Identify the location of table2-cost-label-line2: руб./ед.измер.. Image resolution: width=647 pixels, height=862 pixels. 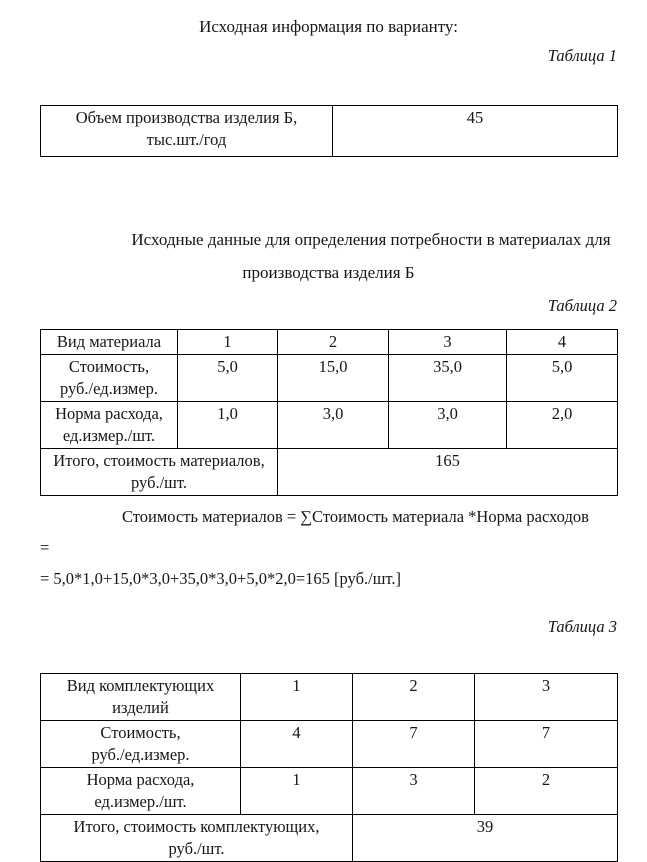
(109, 388).